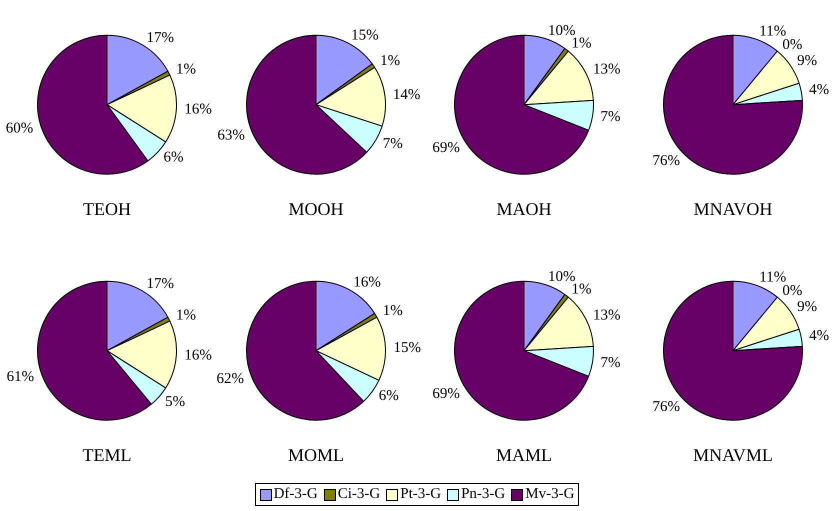 This screenshot has height=511, width=834. What do you see at coordinates (732, 208) in the screenshot?
I see `text: MNAVOH` at bounding box center [732, 208].